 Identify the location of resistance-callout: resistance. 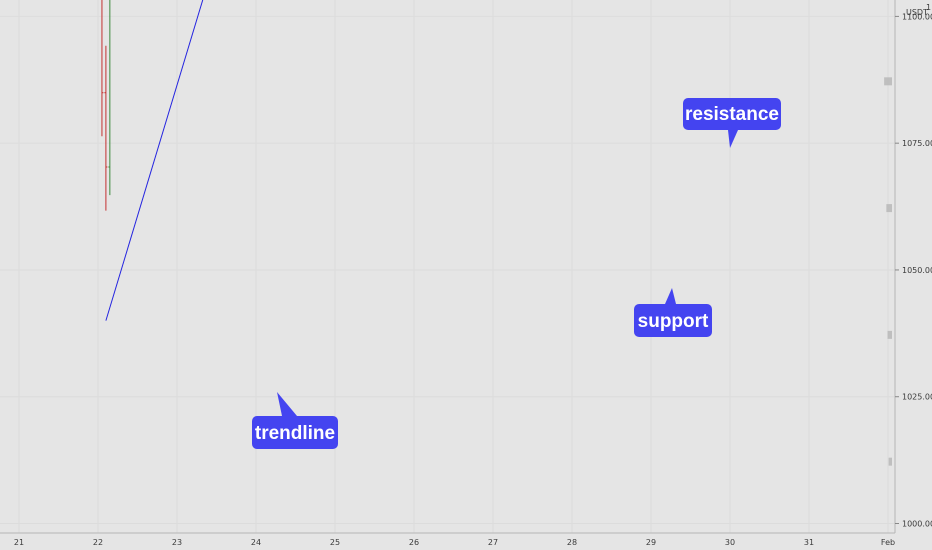
(732, 123).